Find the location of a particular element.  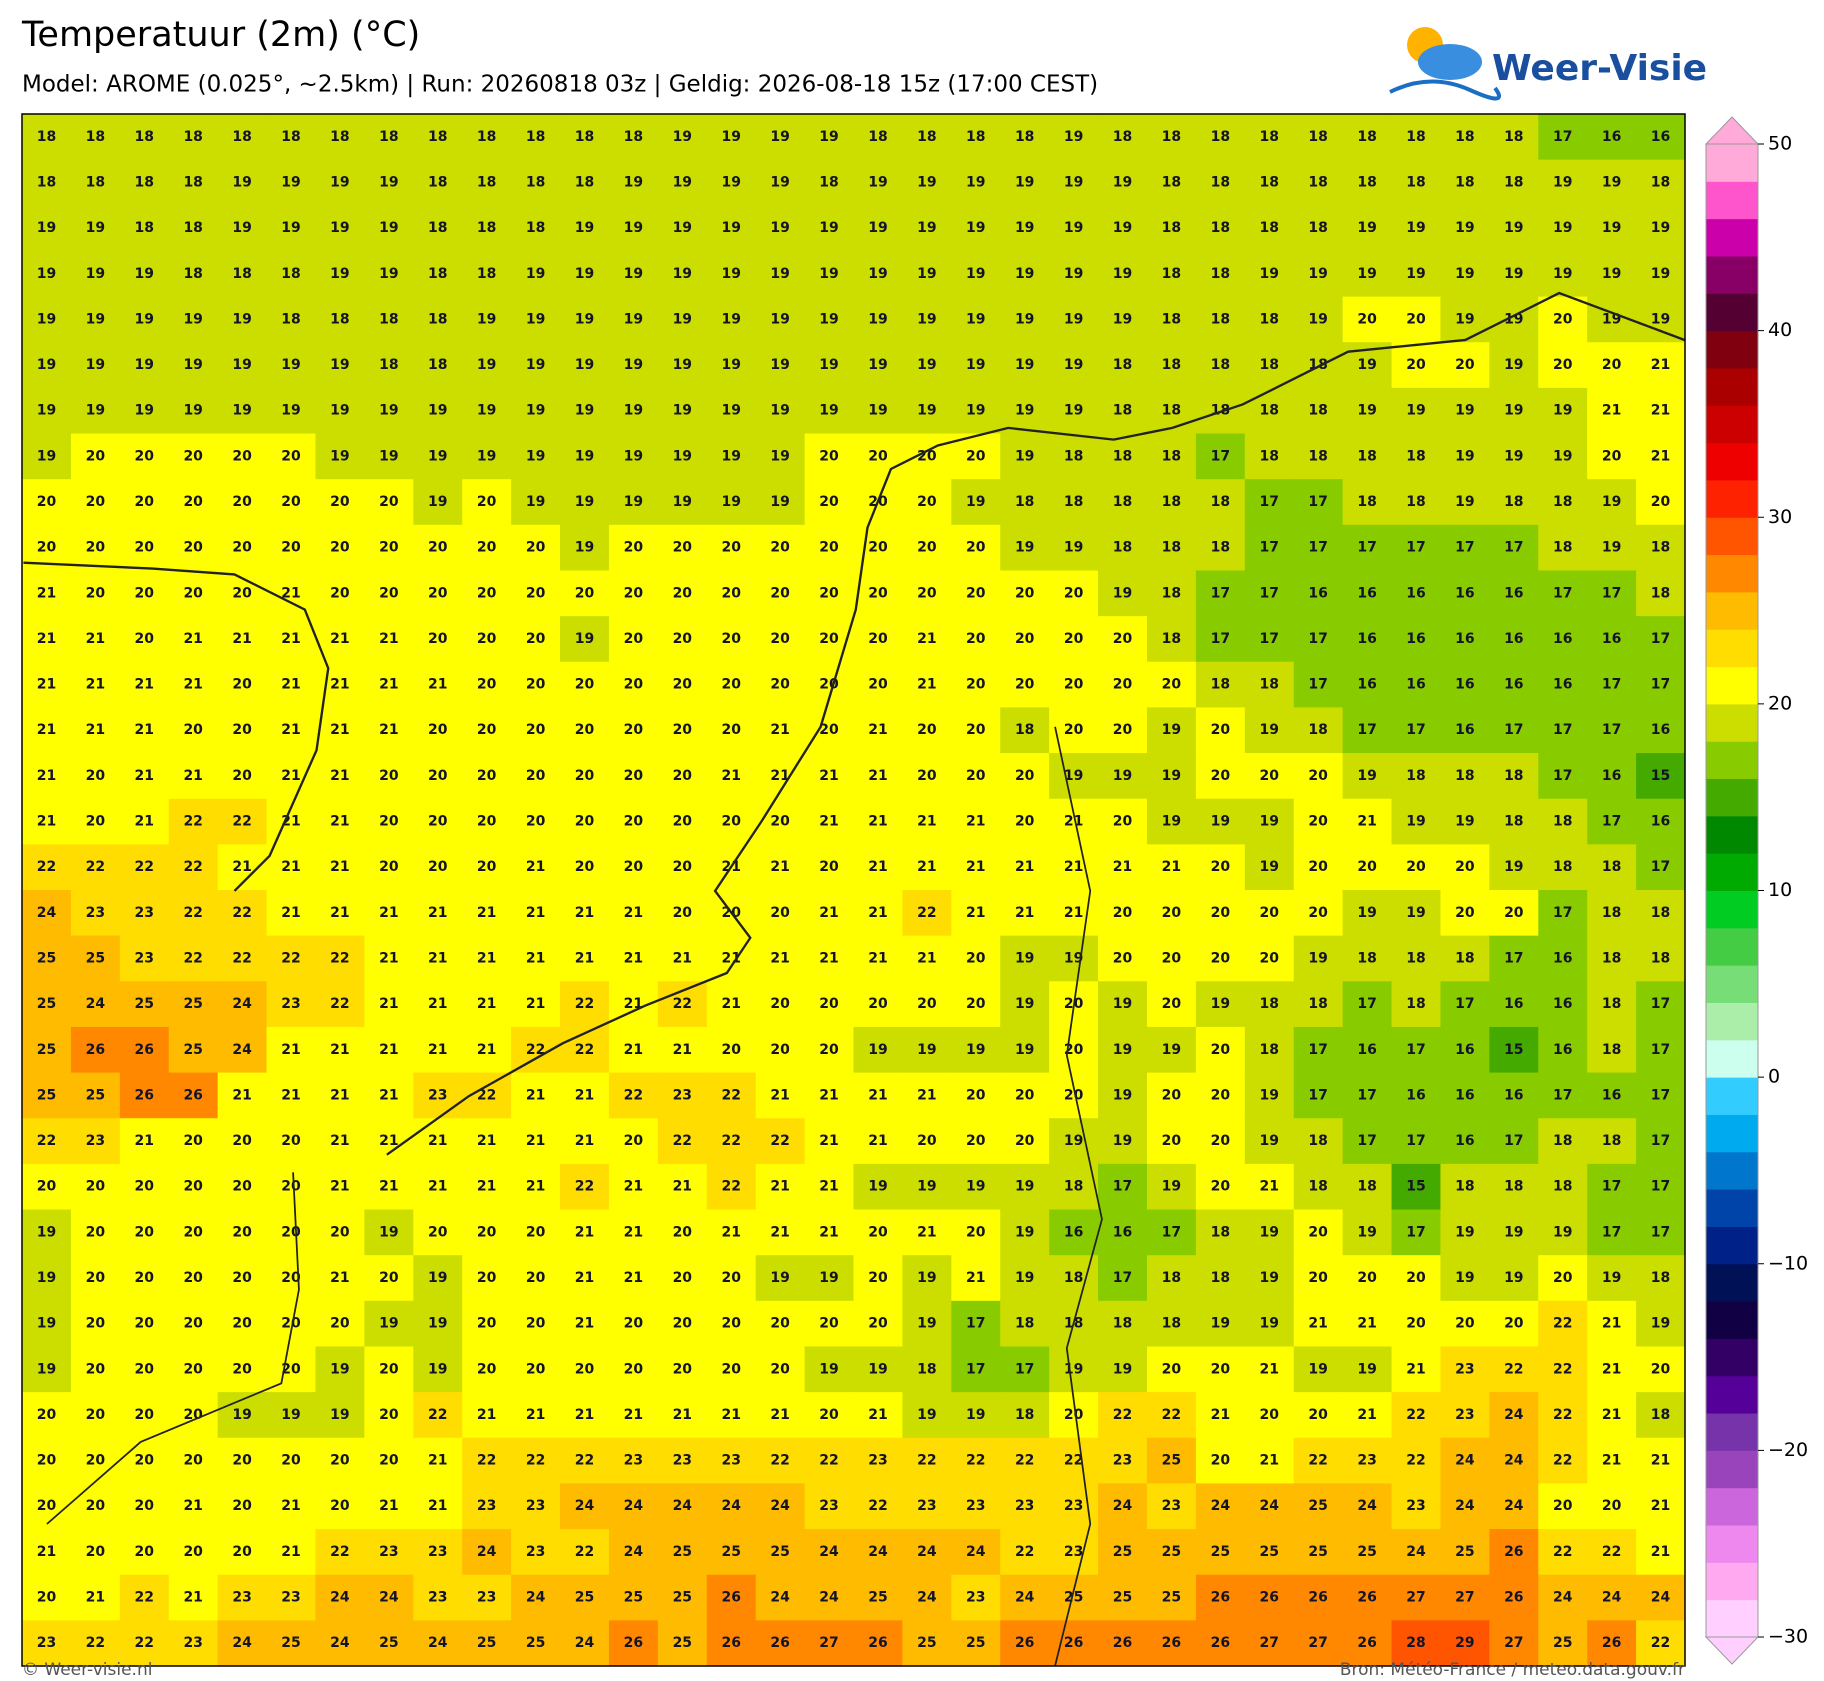

temperature-label: 26 is located at coordinates (95, 1050).